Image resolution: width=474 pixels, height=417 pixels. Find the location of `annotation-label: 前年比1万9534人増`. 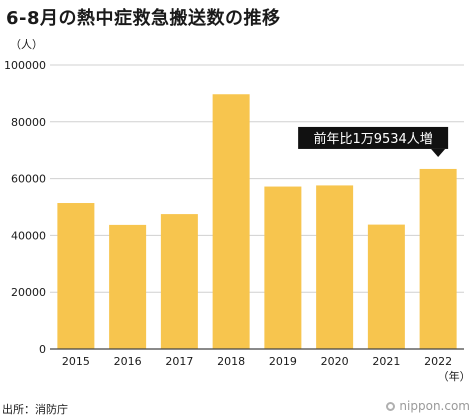

annotation-label: 前年比1万9534人増 is located at coordinates (372, 139).